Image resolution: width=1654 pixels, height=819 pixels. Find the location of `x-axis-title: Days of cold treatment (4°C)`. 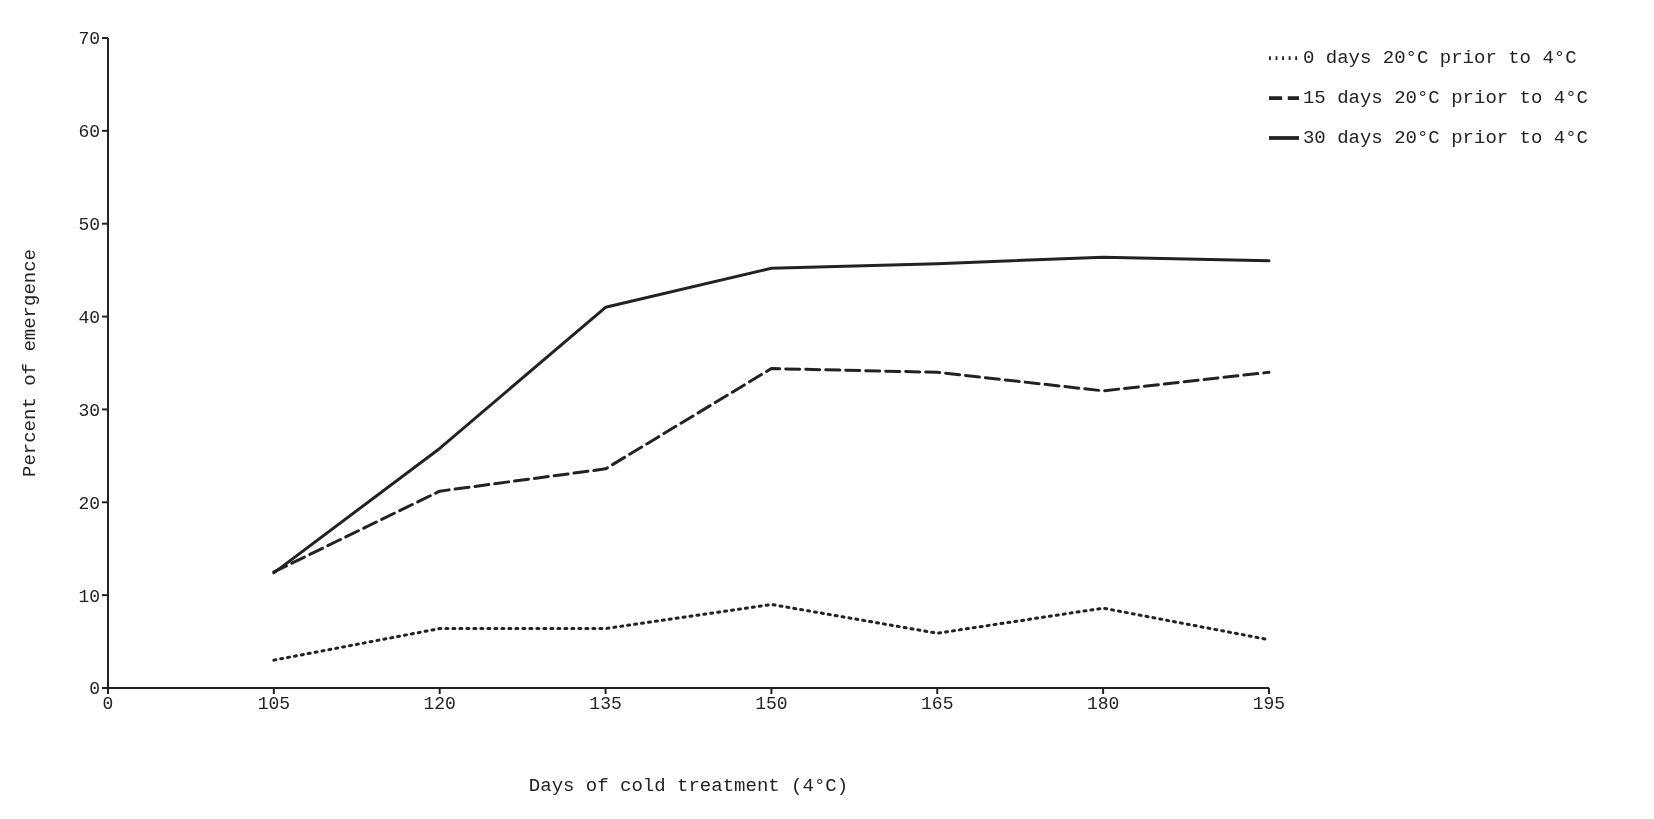

x-axis-title: Days of cold treatment (4°C) is located at coordinates (688, 786).